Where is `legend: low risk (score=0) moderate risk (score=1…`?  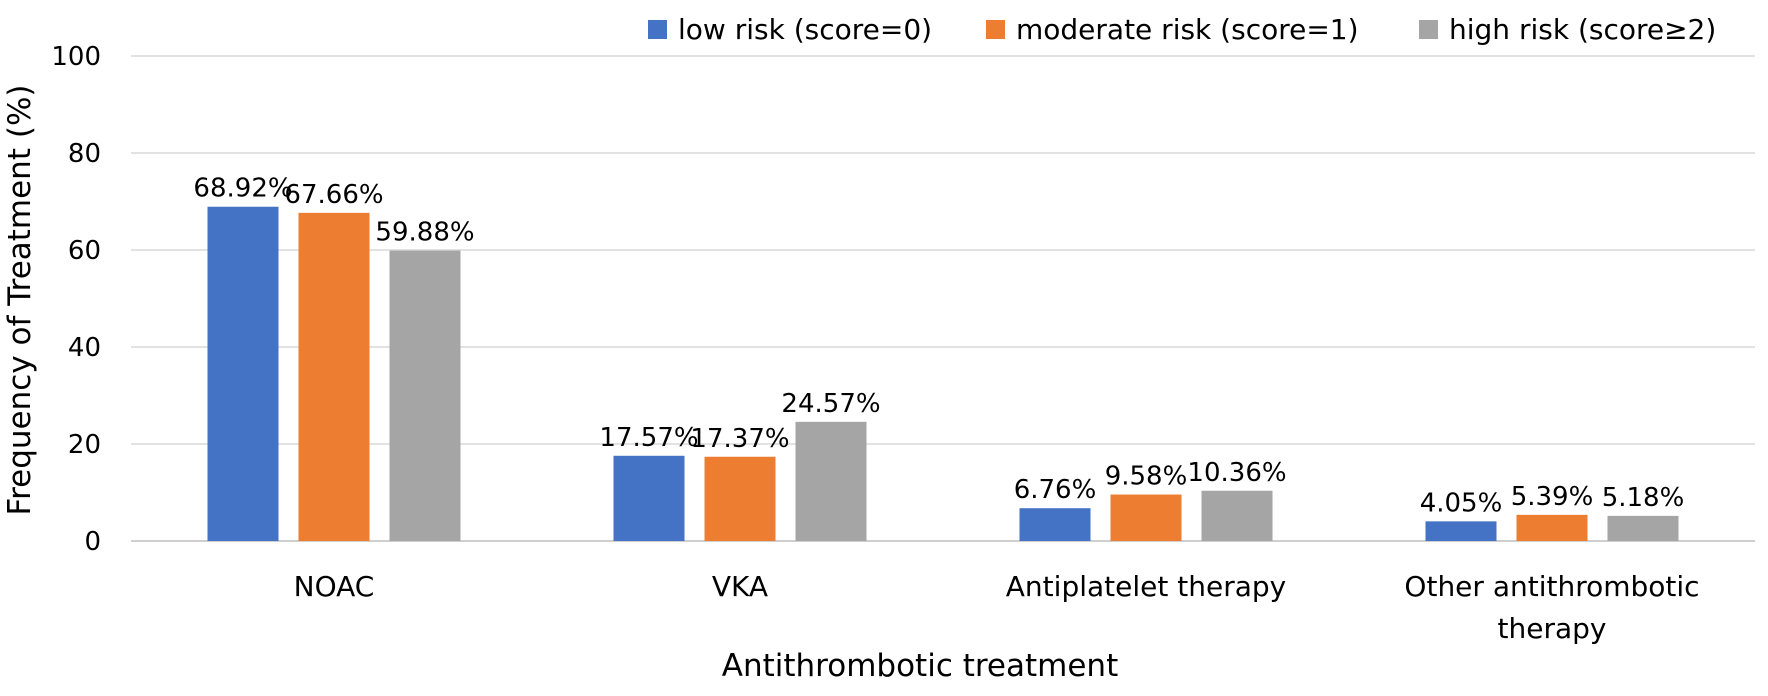
legend: low risk (score=0) moderate risk (score=1… is located at coordinates (1182, 29).